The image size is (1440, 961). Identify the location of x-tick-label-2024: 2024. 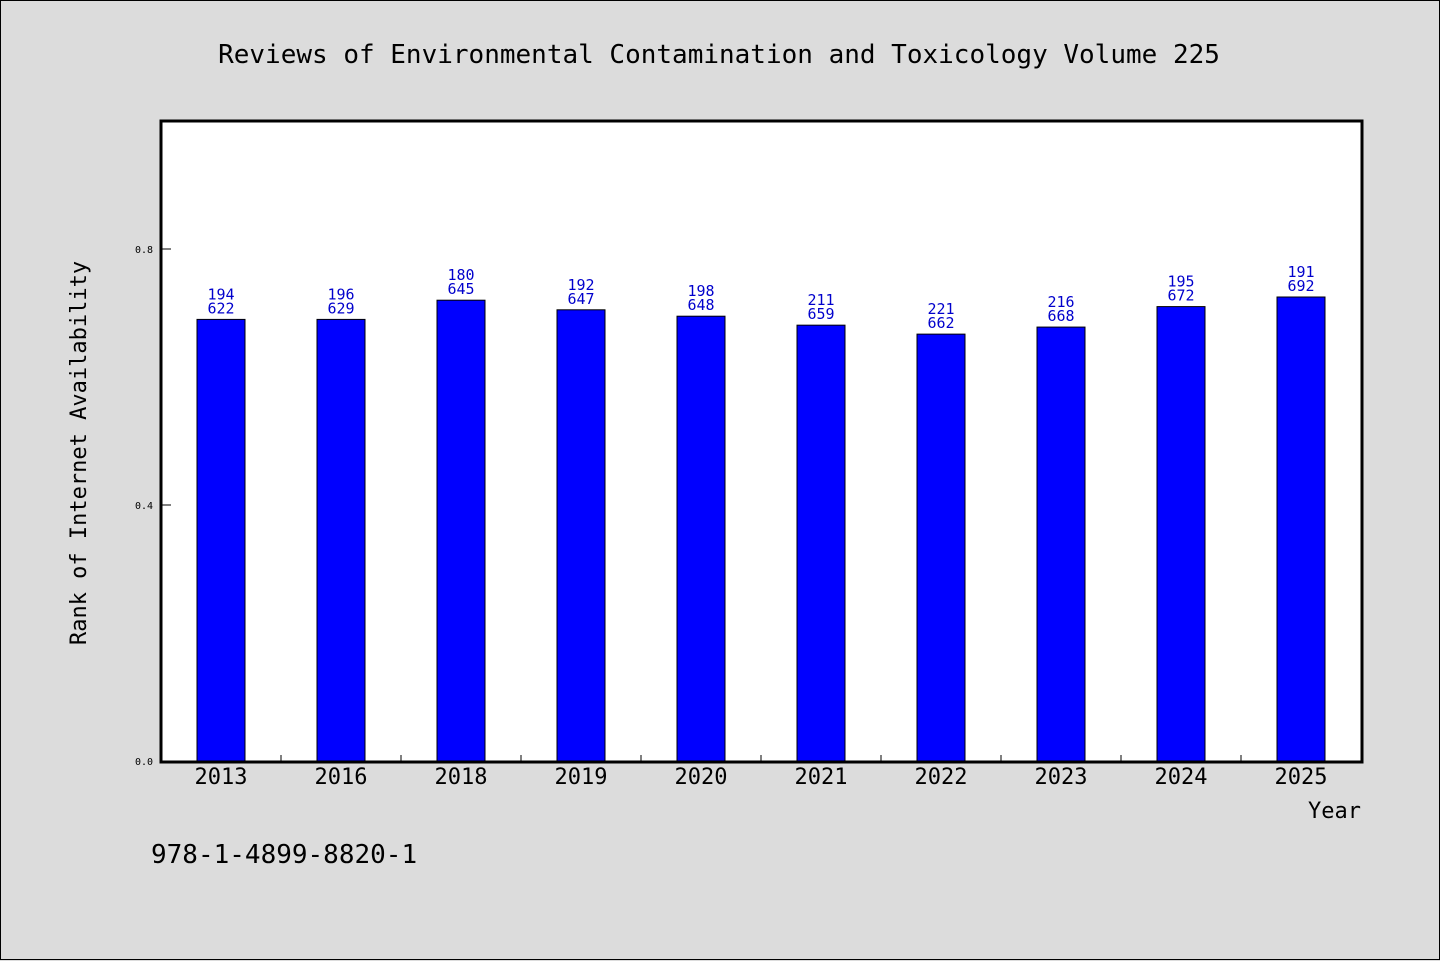
(1181, 777).